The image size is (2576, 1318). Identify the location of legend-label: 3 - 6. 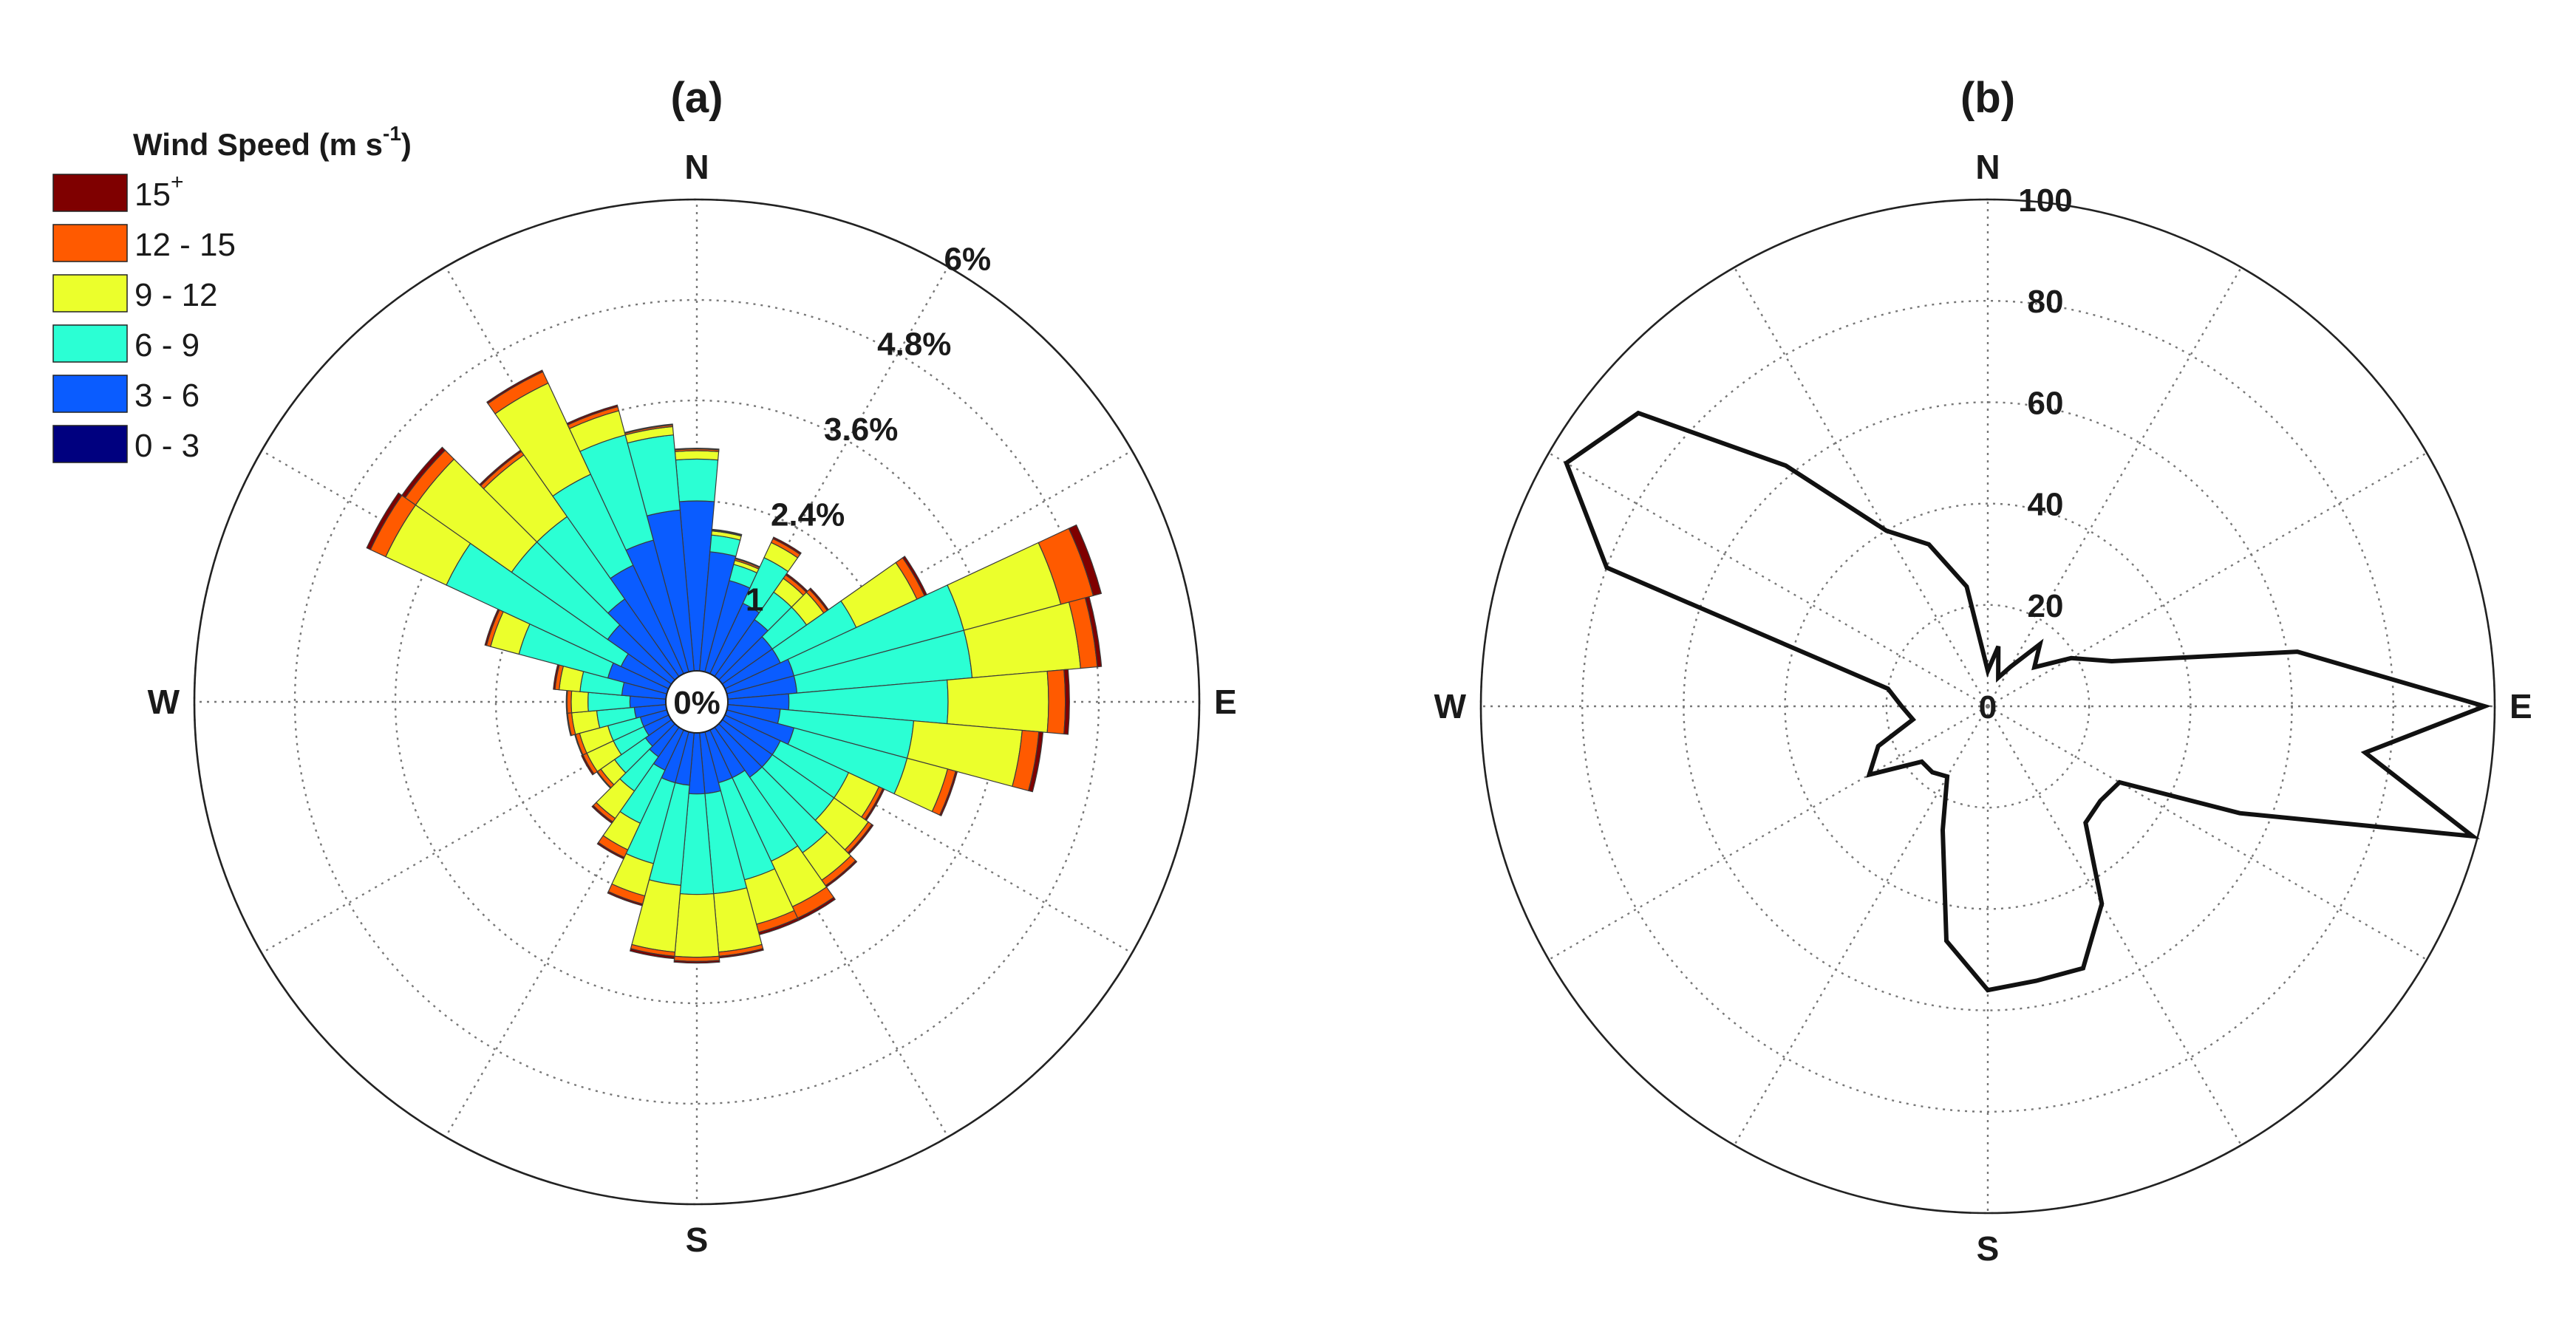
(167, 396).